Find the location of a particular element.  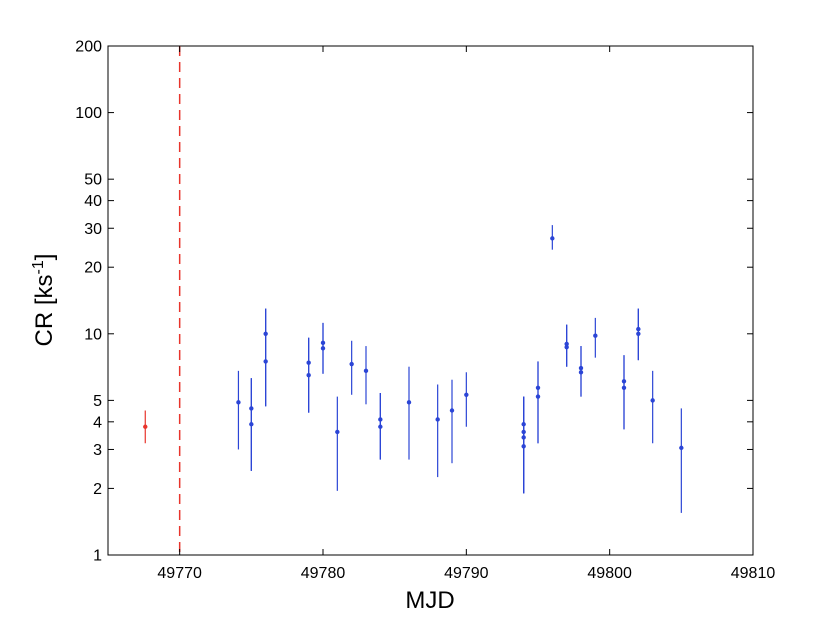

y-tick-label: 10 is located at coordinates (93, 334).